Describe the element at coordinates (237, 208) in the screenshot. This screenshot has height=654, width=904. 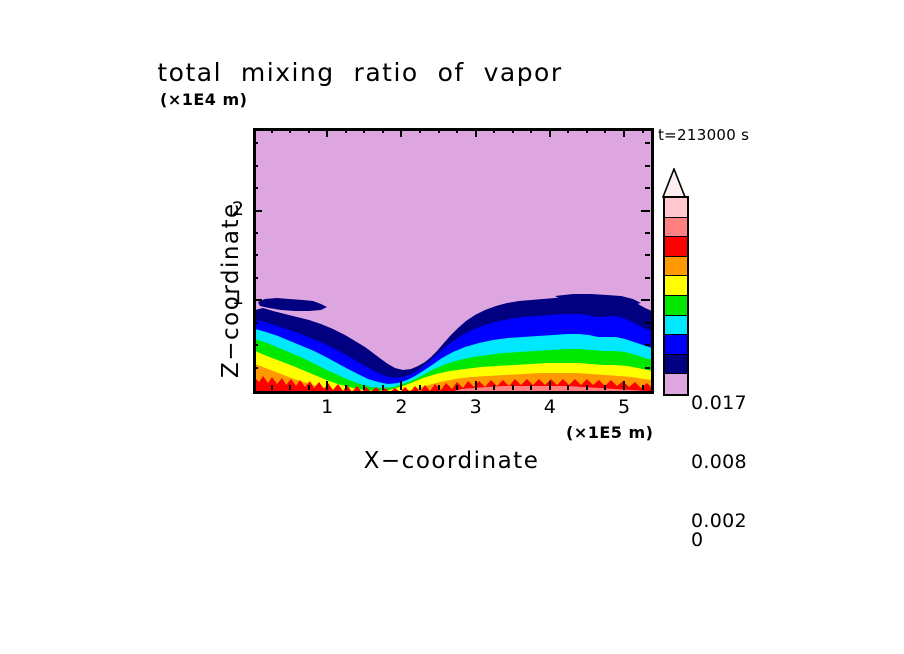
I see `y-tick-label: 2` at that location.